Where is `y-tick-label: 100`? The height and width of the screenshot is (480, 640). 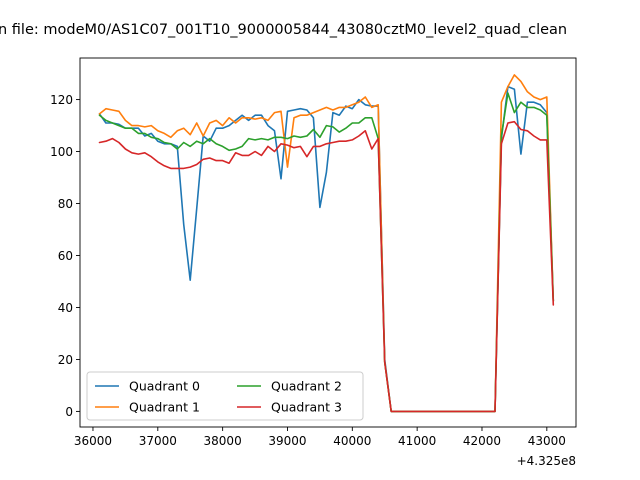
y-tick-label: 100 is located at coordinates (61, 152).